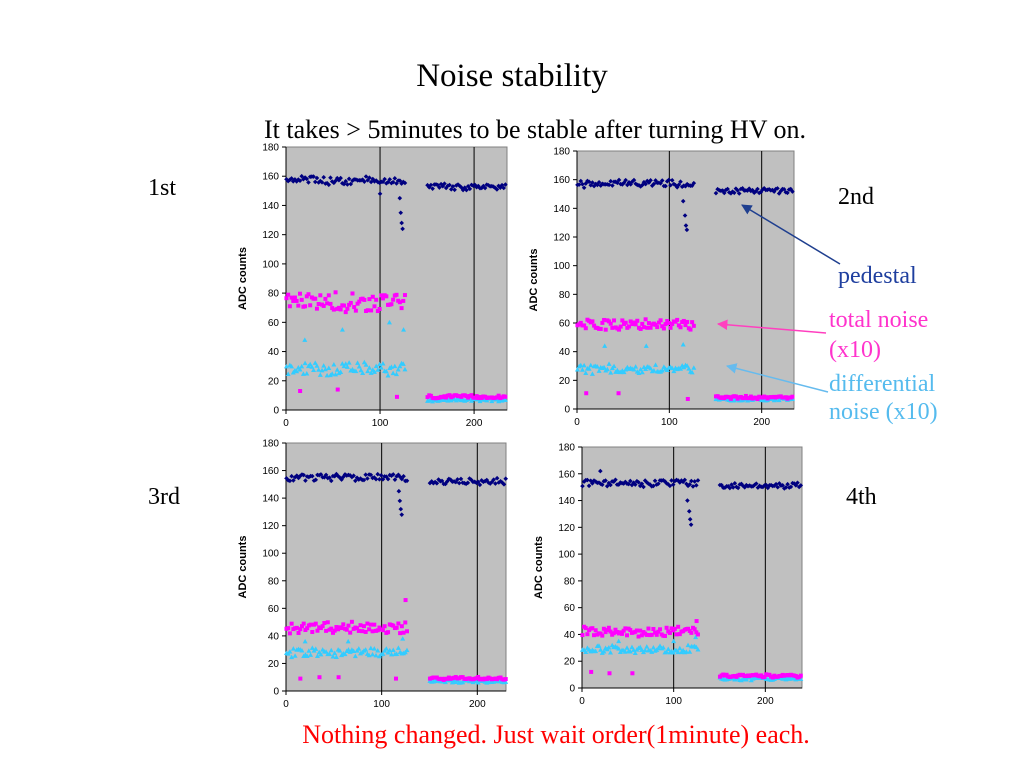 The height and width of the screenshot is (768, 1024). What do you see at coordinates (856, 197) in the screenshot?
I see `run-label-2nd: 2nd` at bounding box center [856, 197].